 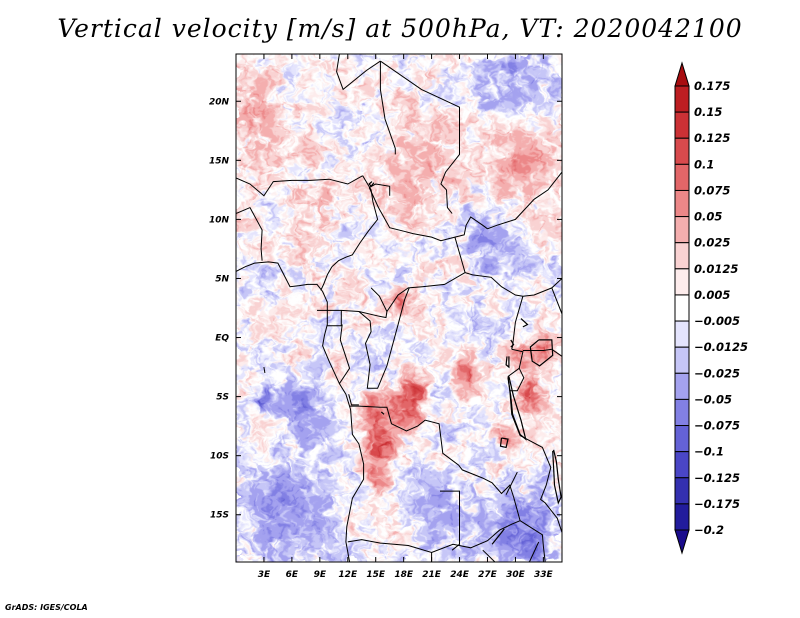 What do you see at coordinates (721, 347) in the screenshot?
I see `colorbar-label: −0.0125` at bounding box center [721, 347].